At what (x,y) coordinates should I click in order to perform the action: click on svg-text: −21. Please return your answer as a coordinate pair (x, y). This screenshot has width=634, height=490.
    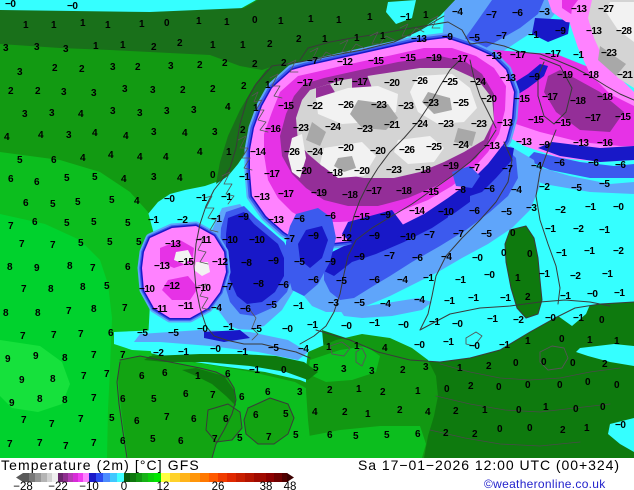
    Looking at the image, I should click on (392, 125).